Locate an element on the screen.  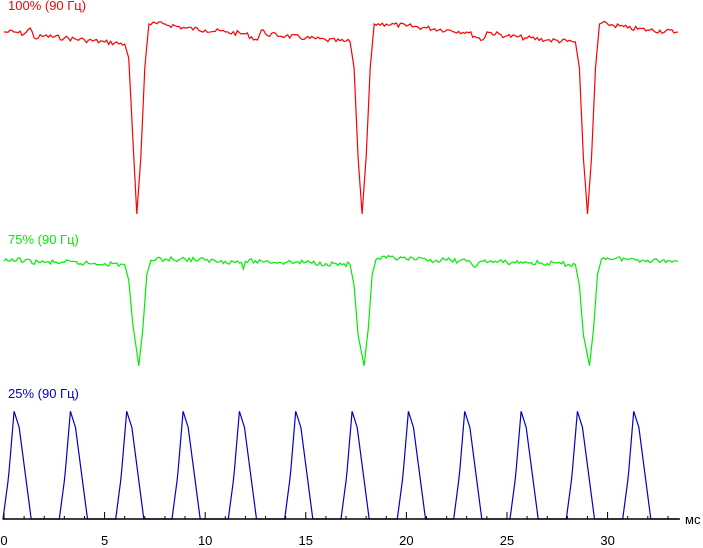
x-tick-label: 5 is located at coordinates (104, 540).